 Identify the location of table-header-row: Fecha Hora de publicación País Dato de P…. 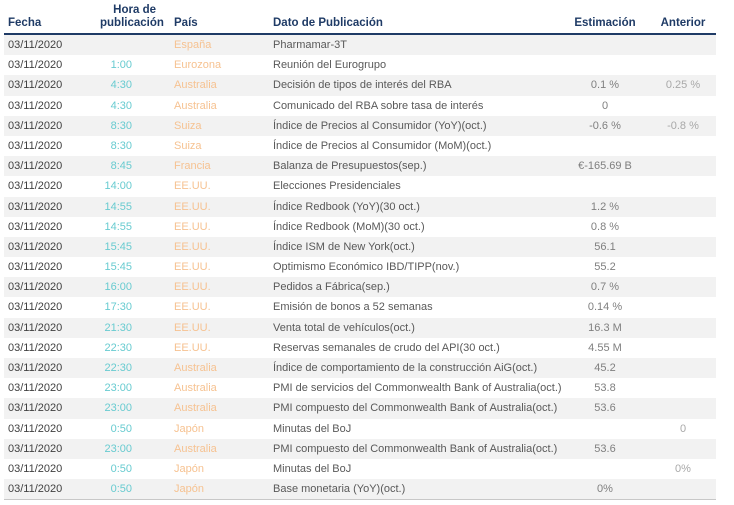
(360, 17).